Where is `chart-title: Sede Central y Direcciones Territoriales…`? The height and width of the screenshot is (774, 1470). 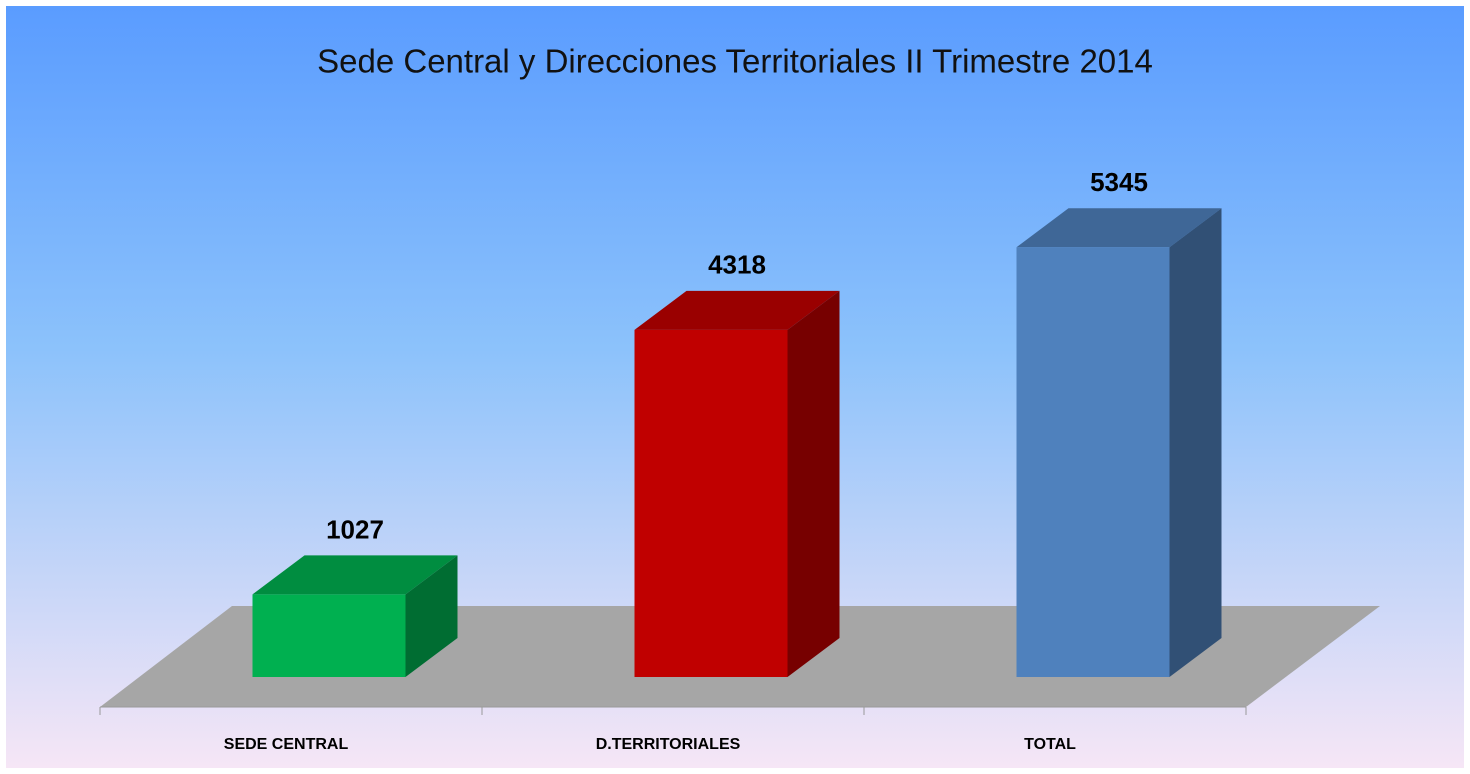 chart-title: Sede Central y Direcciones Territoriales… is located at coordinates (735, 61).